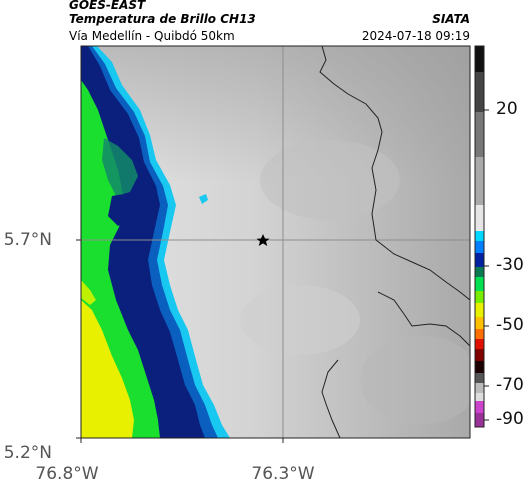  What do you see at coordinates (263, 240) in the screenshot?
I see `star-icon` at bounding box center [263, 240].